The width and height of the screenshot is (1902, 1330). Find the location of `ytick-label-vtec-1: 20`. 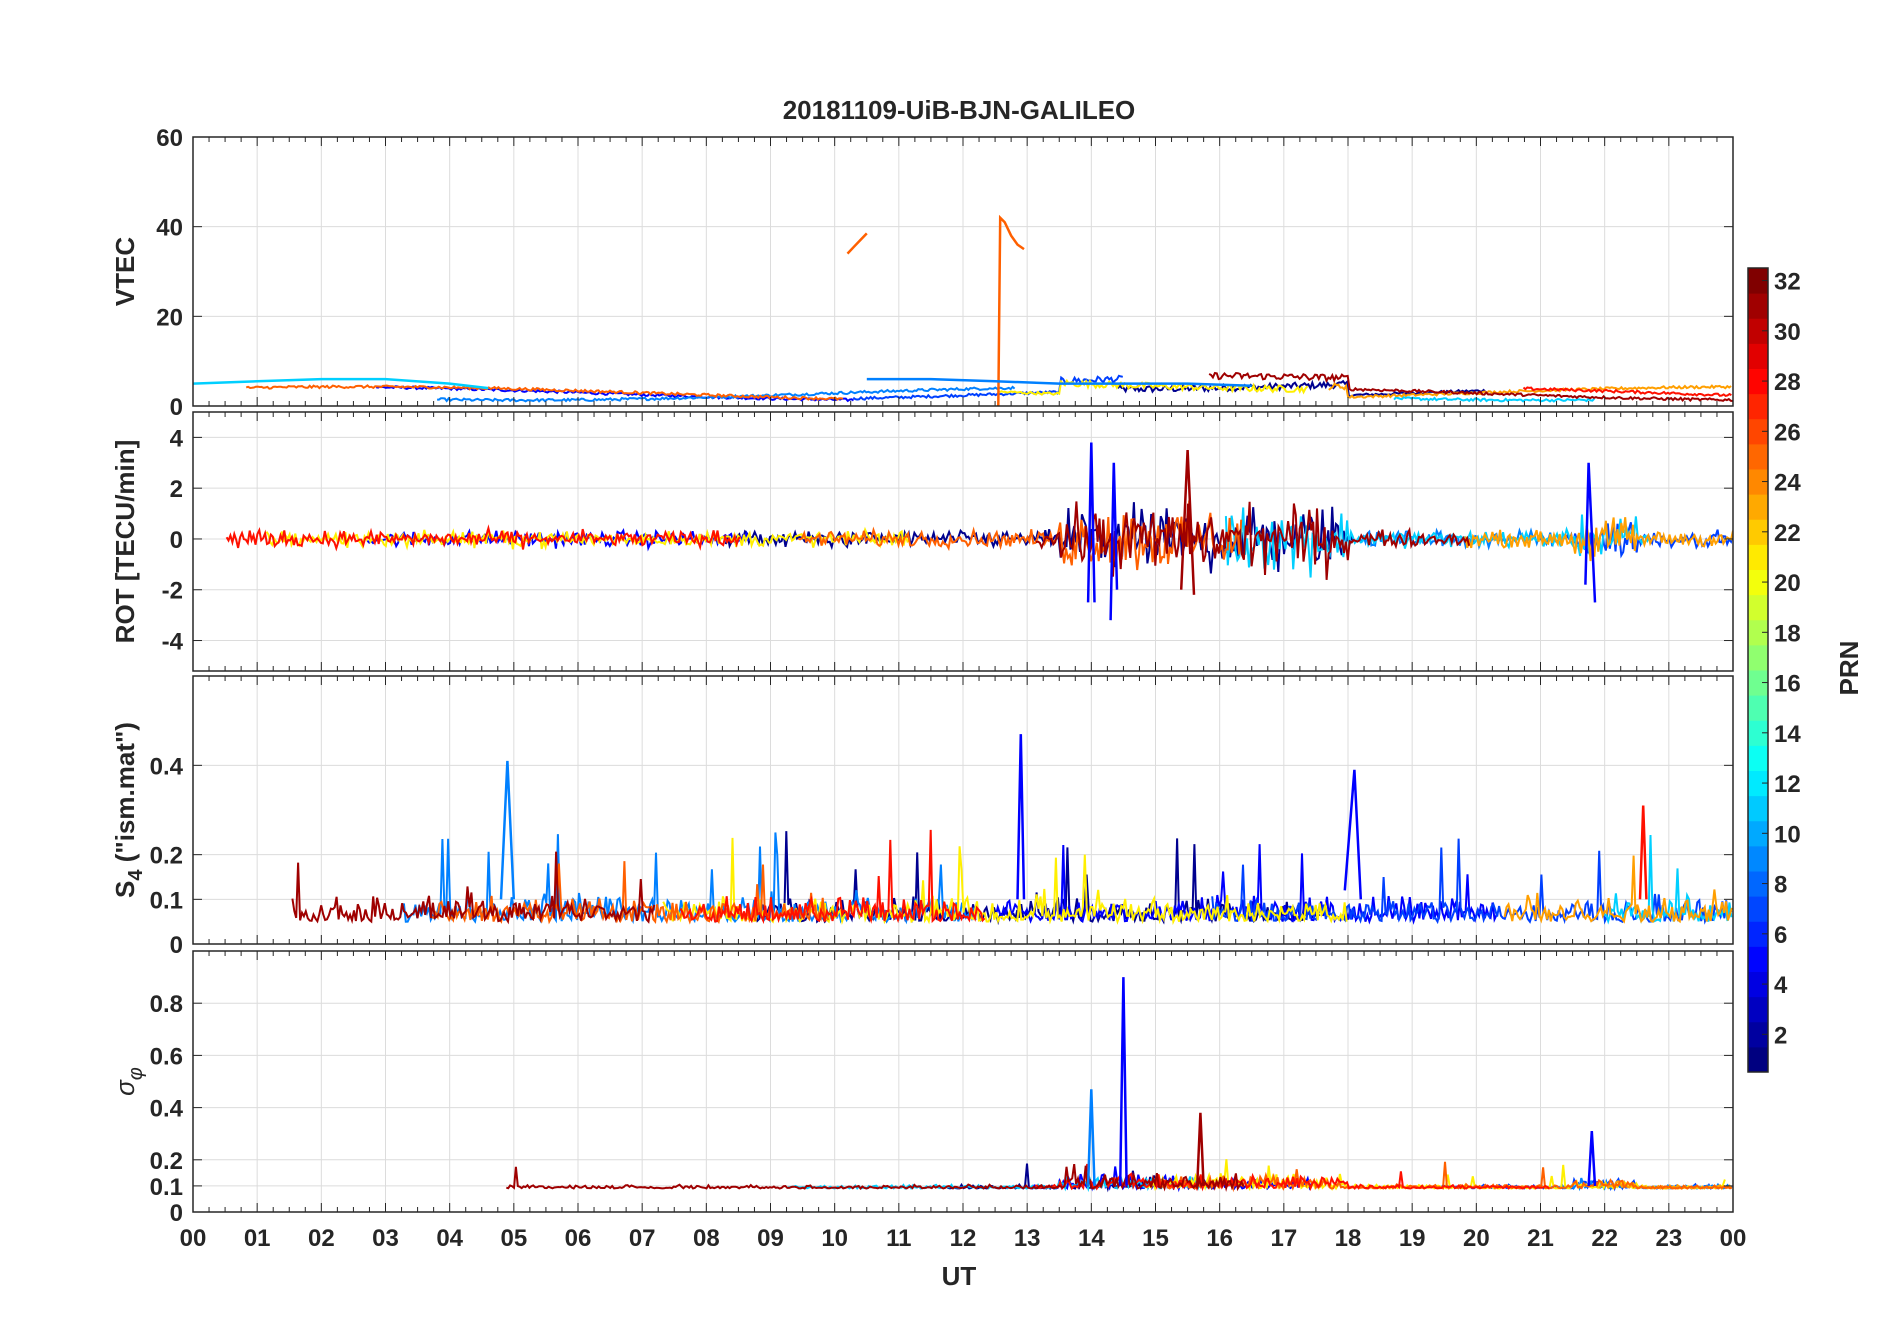

ytick-label-vtec-1: 20 is located at coordinates (169, 317).